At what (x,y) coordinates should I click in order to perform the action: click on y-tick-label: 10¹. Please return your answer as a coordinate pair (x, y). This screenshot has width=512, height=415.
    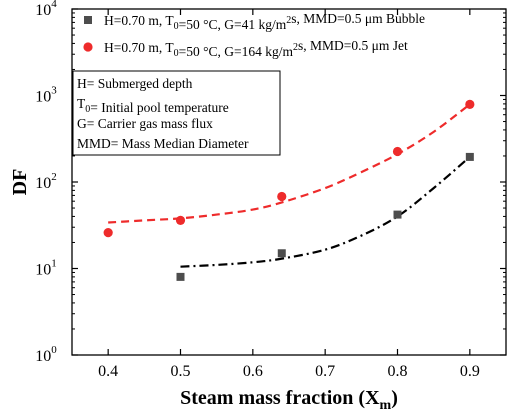
    Looking at the image, I should click on (46, 268).